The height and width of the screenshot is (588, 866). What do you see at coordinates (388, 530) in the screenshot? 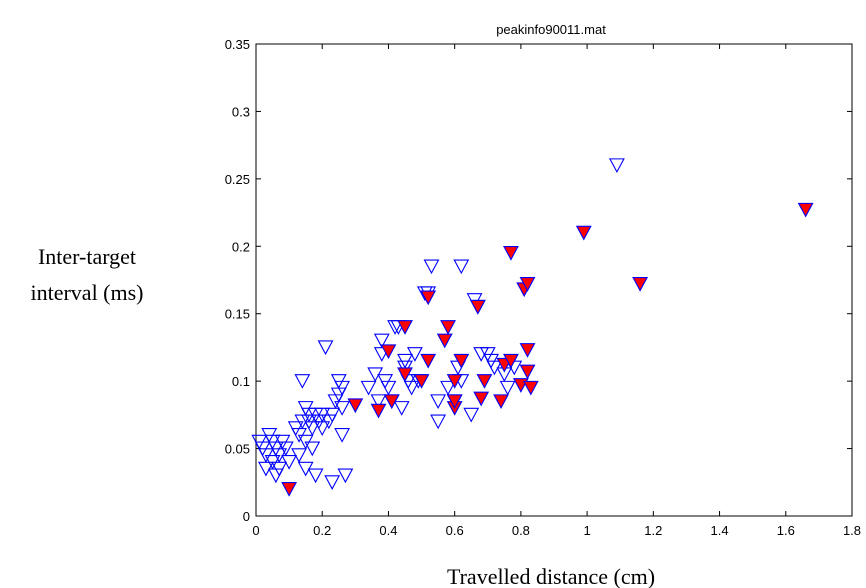
I see `x-tick-label: 0.4` at bounding box center [388, 530].